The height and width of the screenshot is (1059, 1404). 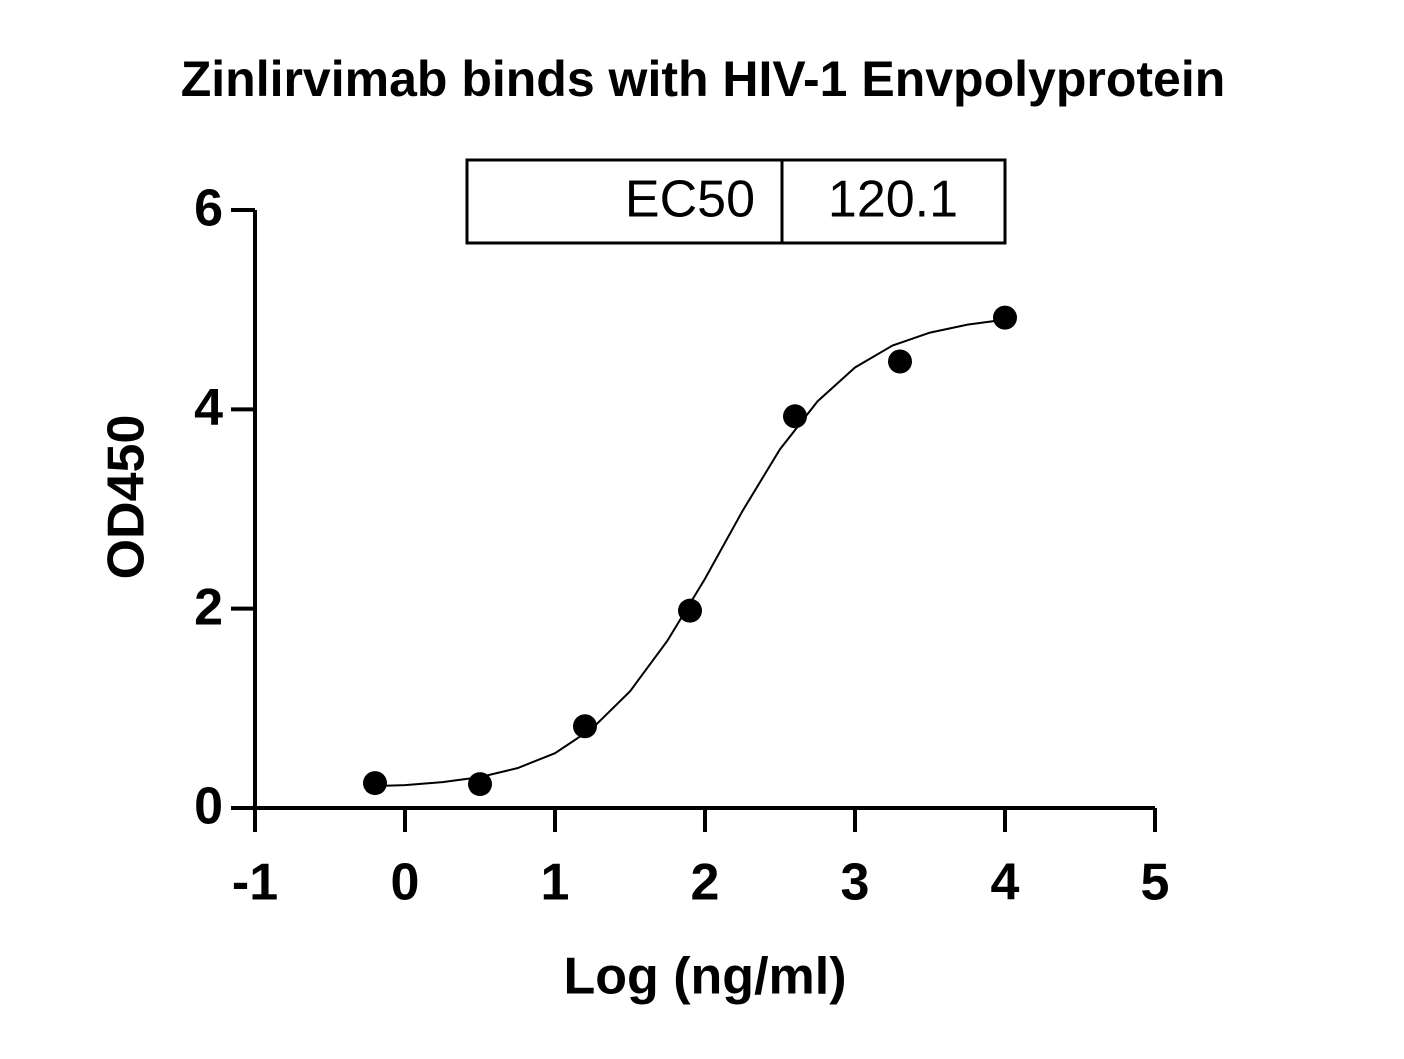 I want to click on y-tick-label: 4, so click(x=208, y=408).